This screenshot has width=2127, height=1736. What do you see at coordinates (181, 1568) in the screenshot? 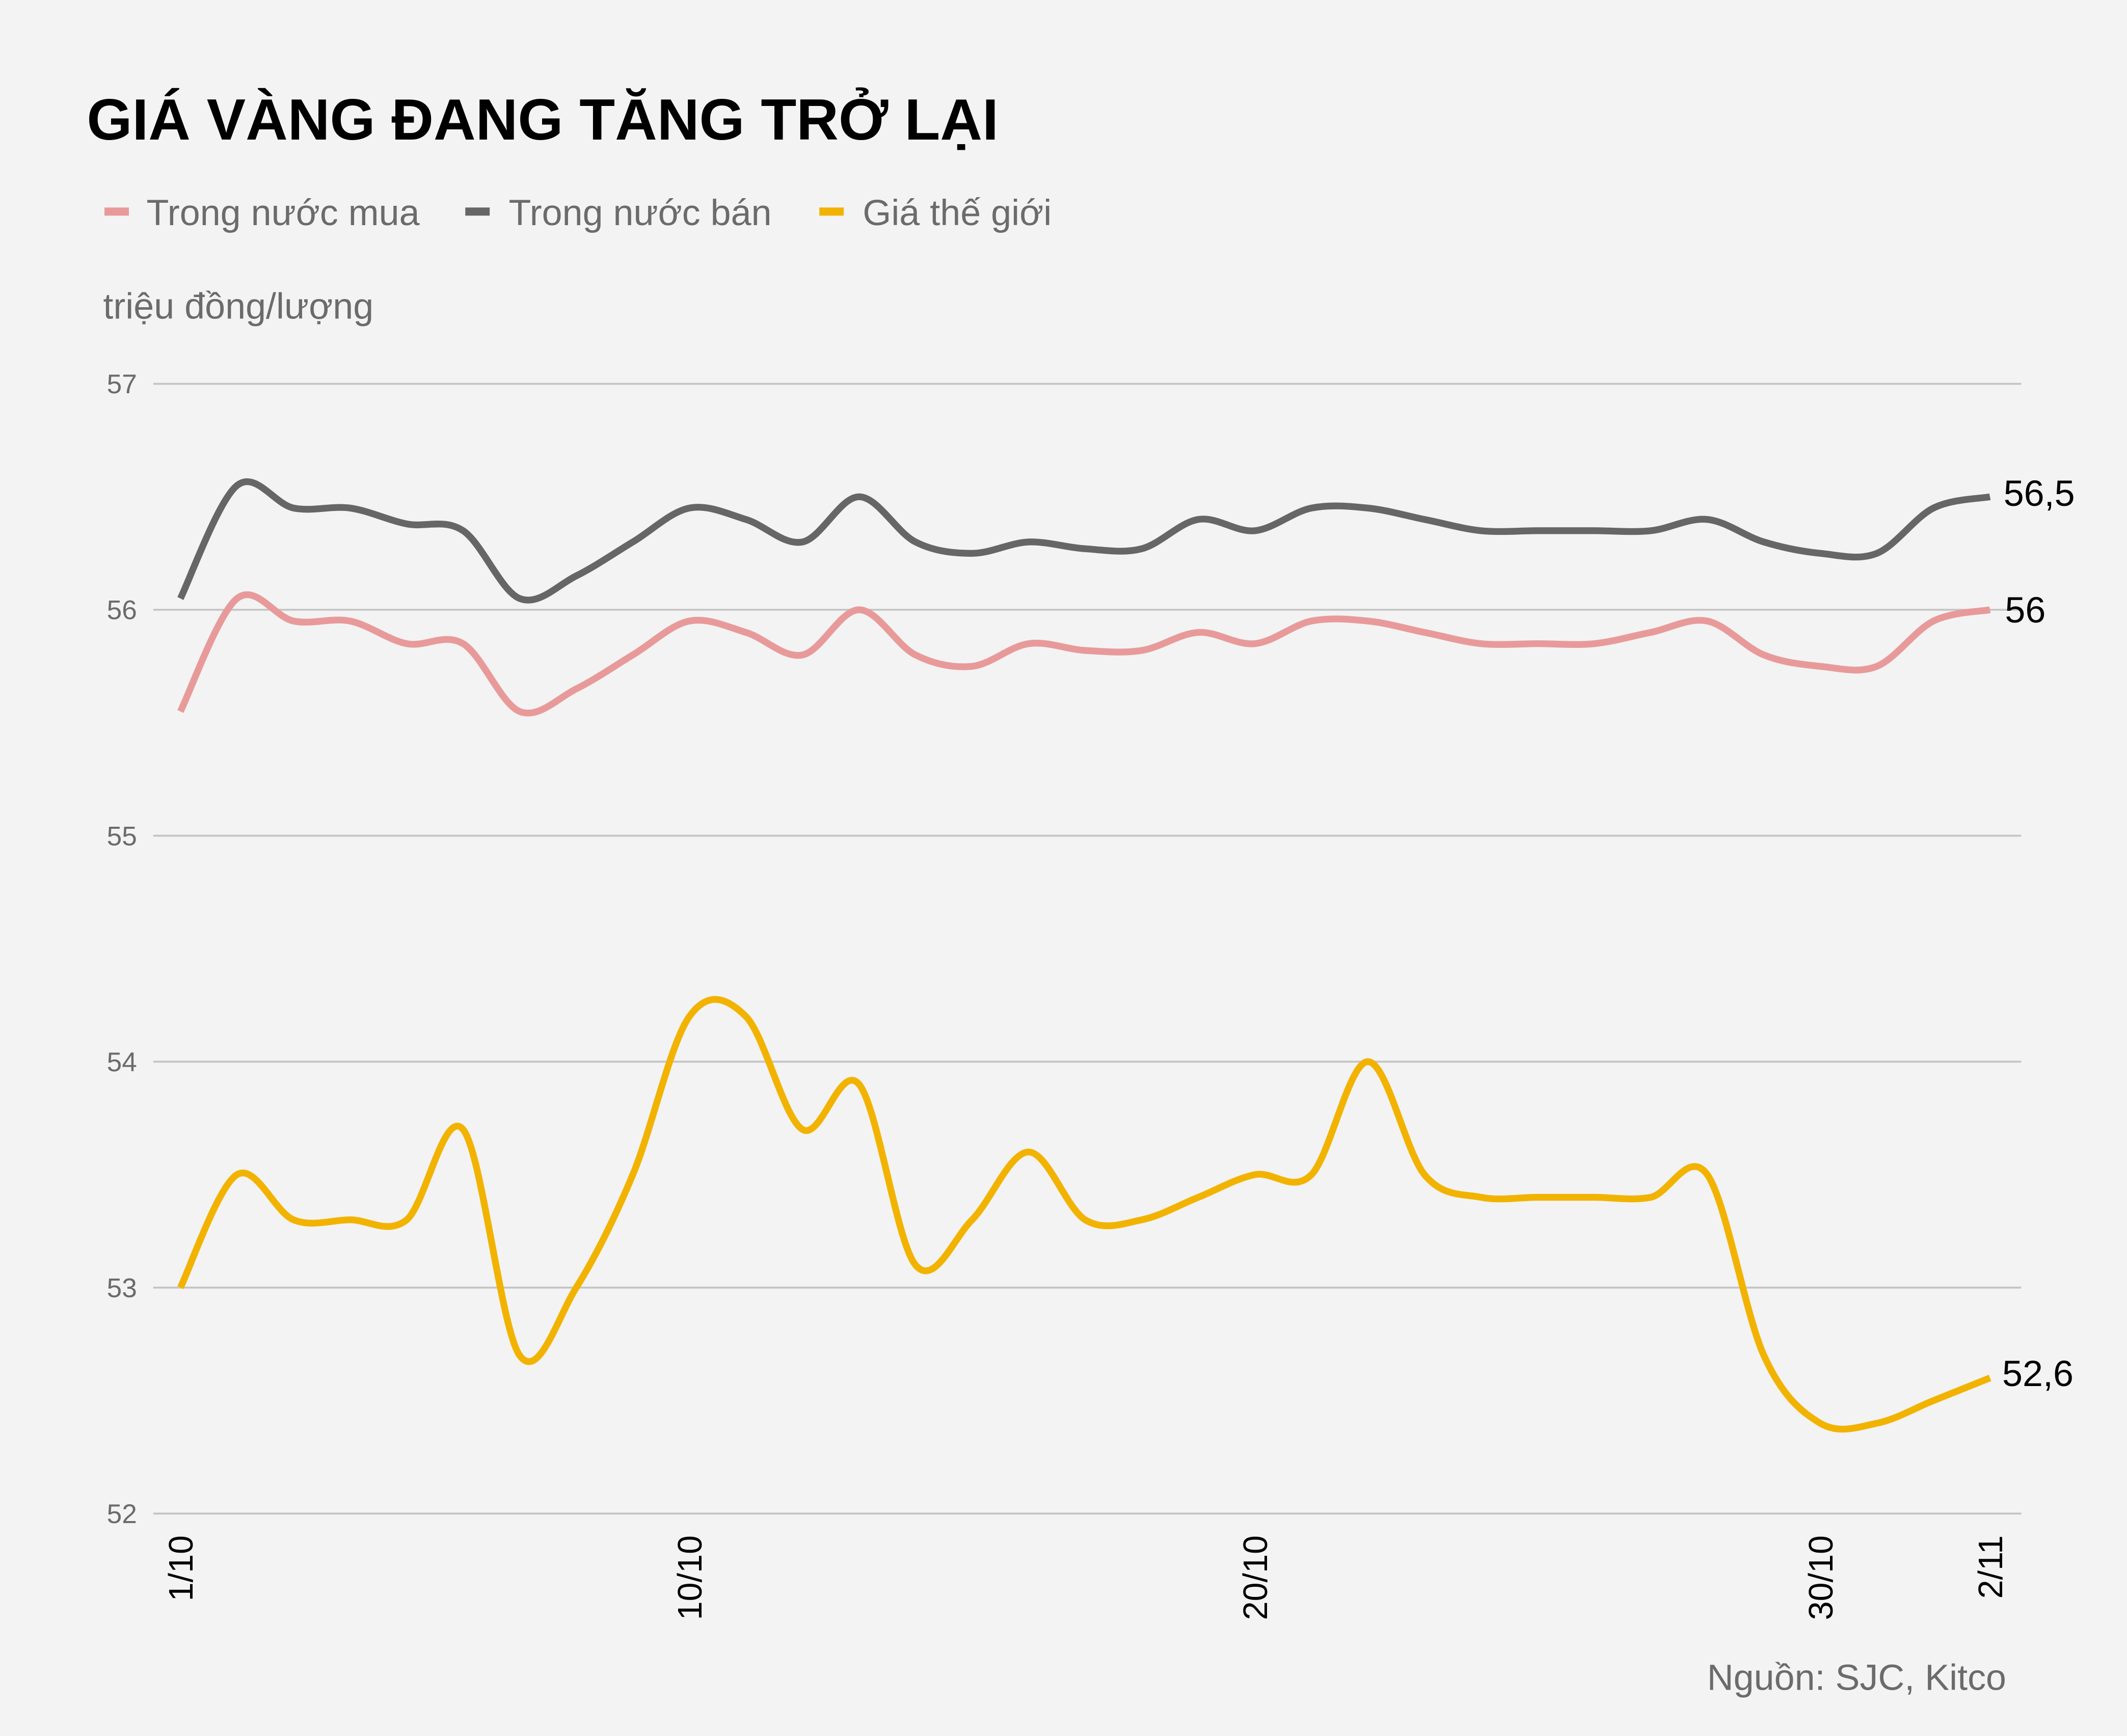
I see `x-tick-label: 1/10` at bounding box center [181, 1568].